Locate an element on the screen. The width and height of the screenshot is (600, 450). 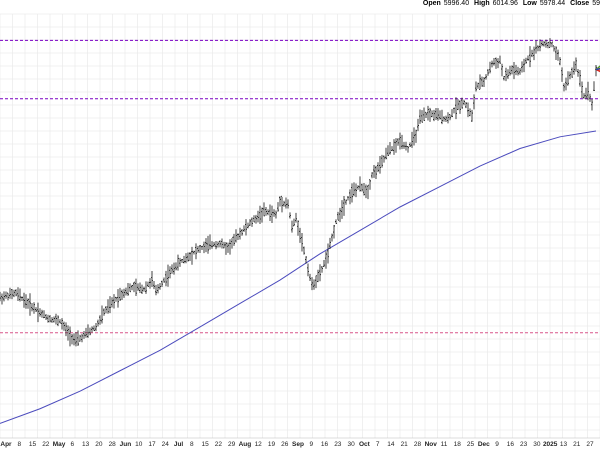
low-label: Low is located at coordinates (529, 3).